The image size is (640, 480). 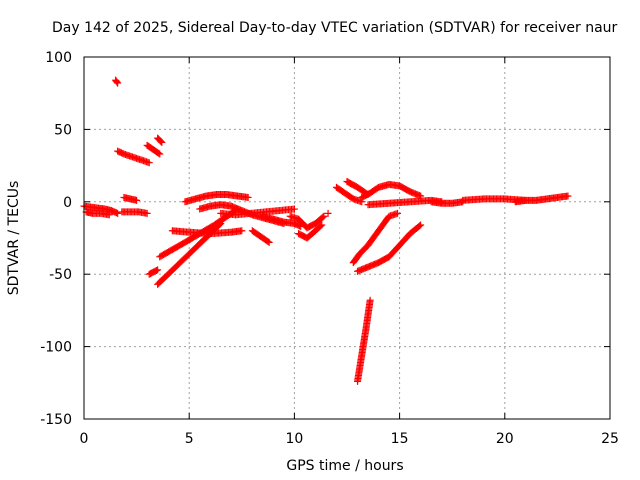 I want to click on y-tick-label: -100, so click(x=56, y=348).